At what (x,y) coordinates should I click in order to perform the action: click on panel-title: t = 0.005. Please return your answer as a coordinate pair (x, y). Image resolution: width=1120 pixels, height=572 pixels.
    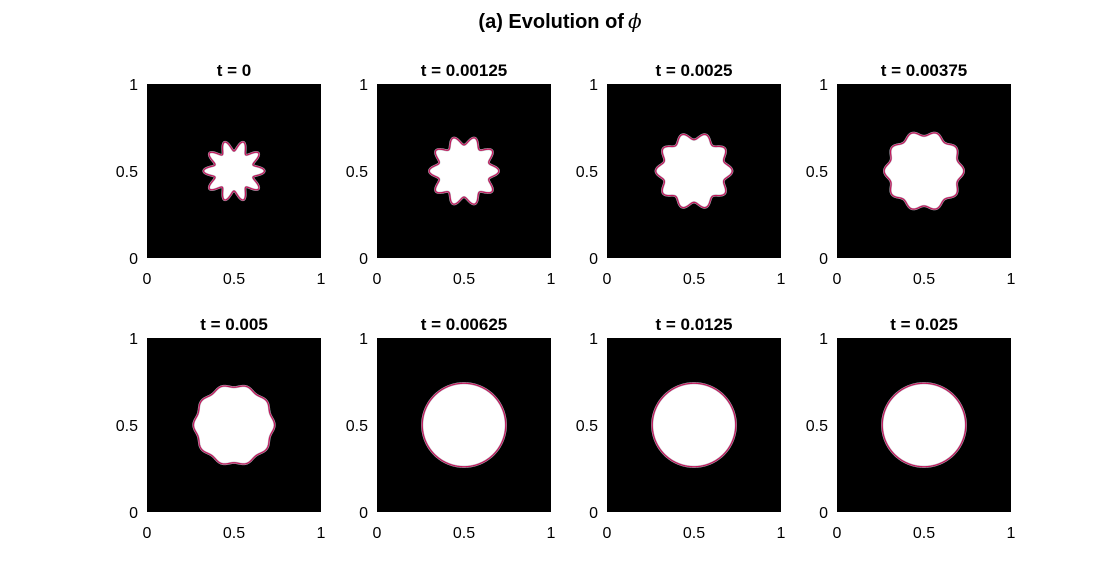
    Looking at the image, I should click on (234, 324).